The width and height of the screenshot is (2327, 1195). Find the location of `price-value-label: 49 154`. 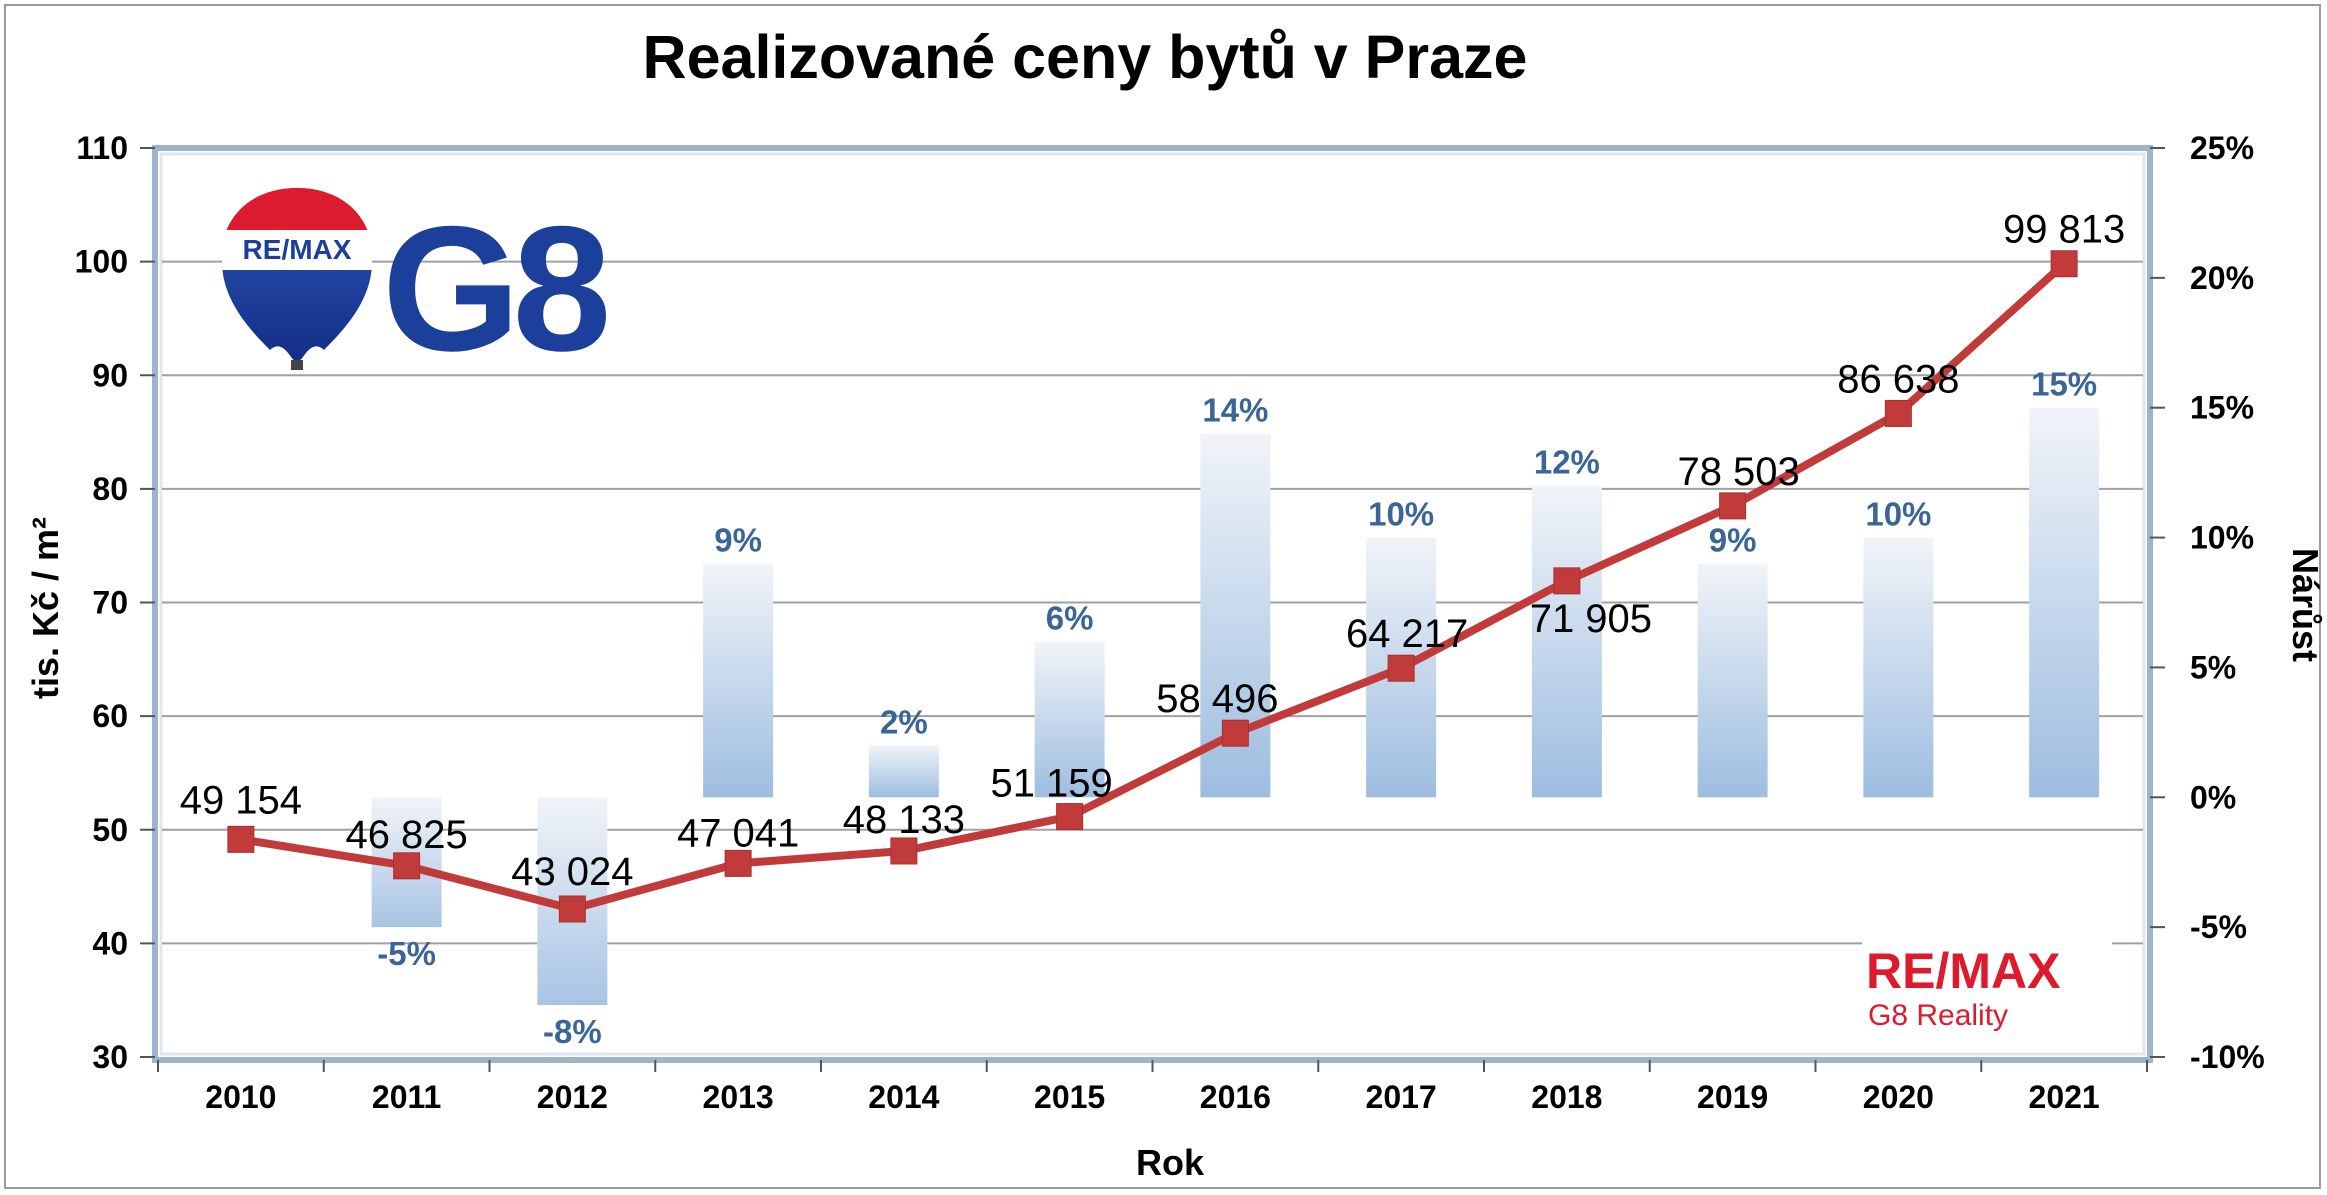

price-value-label: 49 154 is located at coordinates (241, 800).